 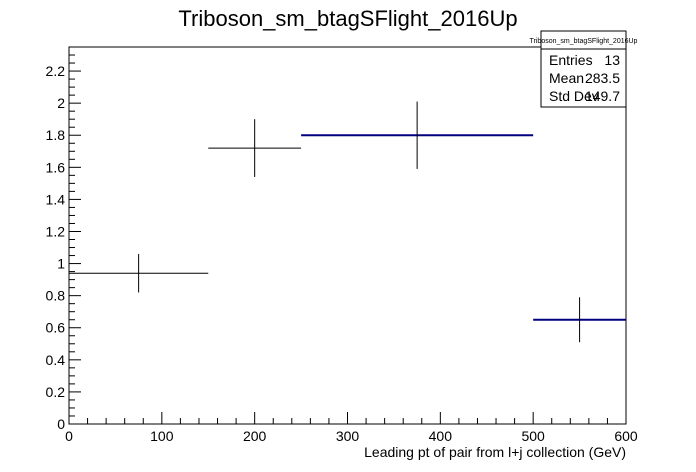 I want to click on x-tick-label: 400, so click(x=441, y=436).